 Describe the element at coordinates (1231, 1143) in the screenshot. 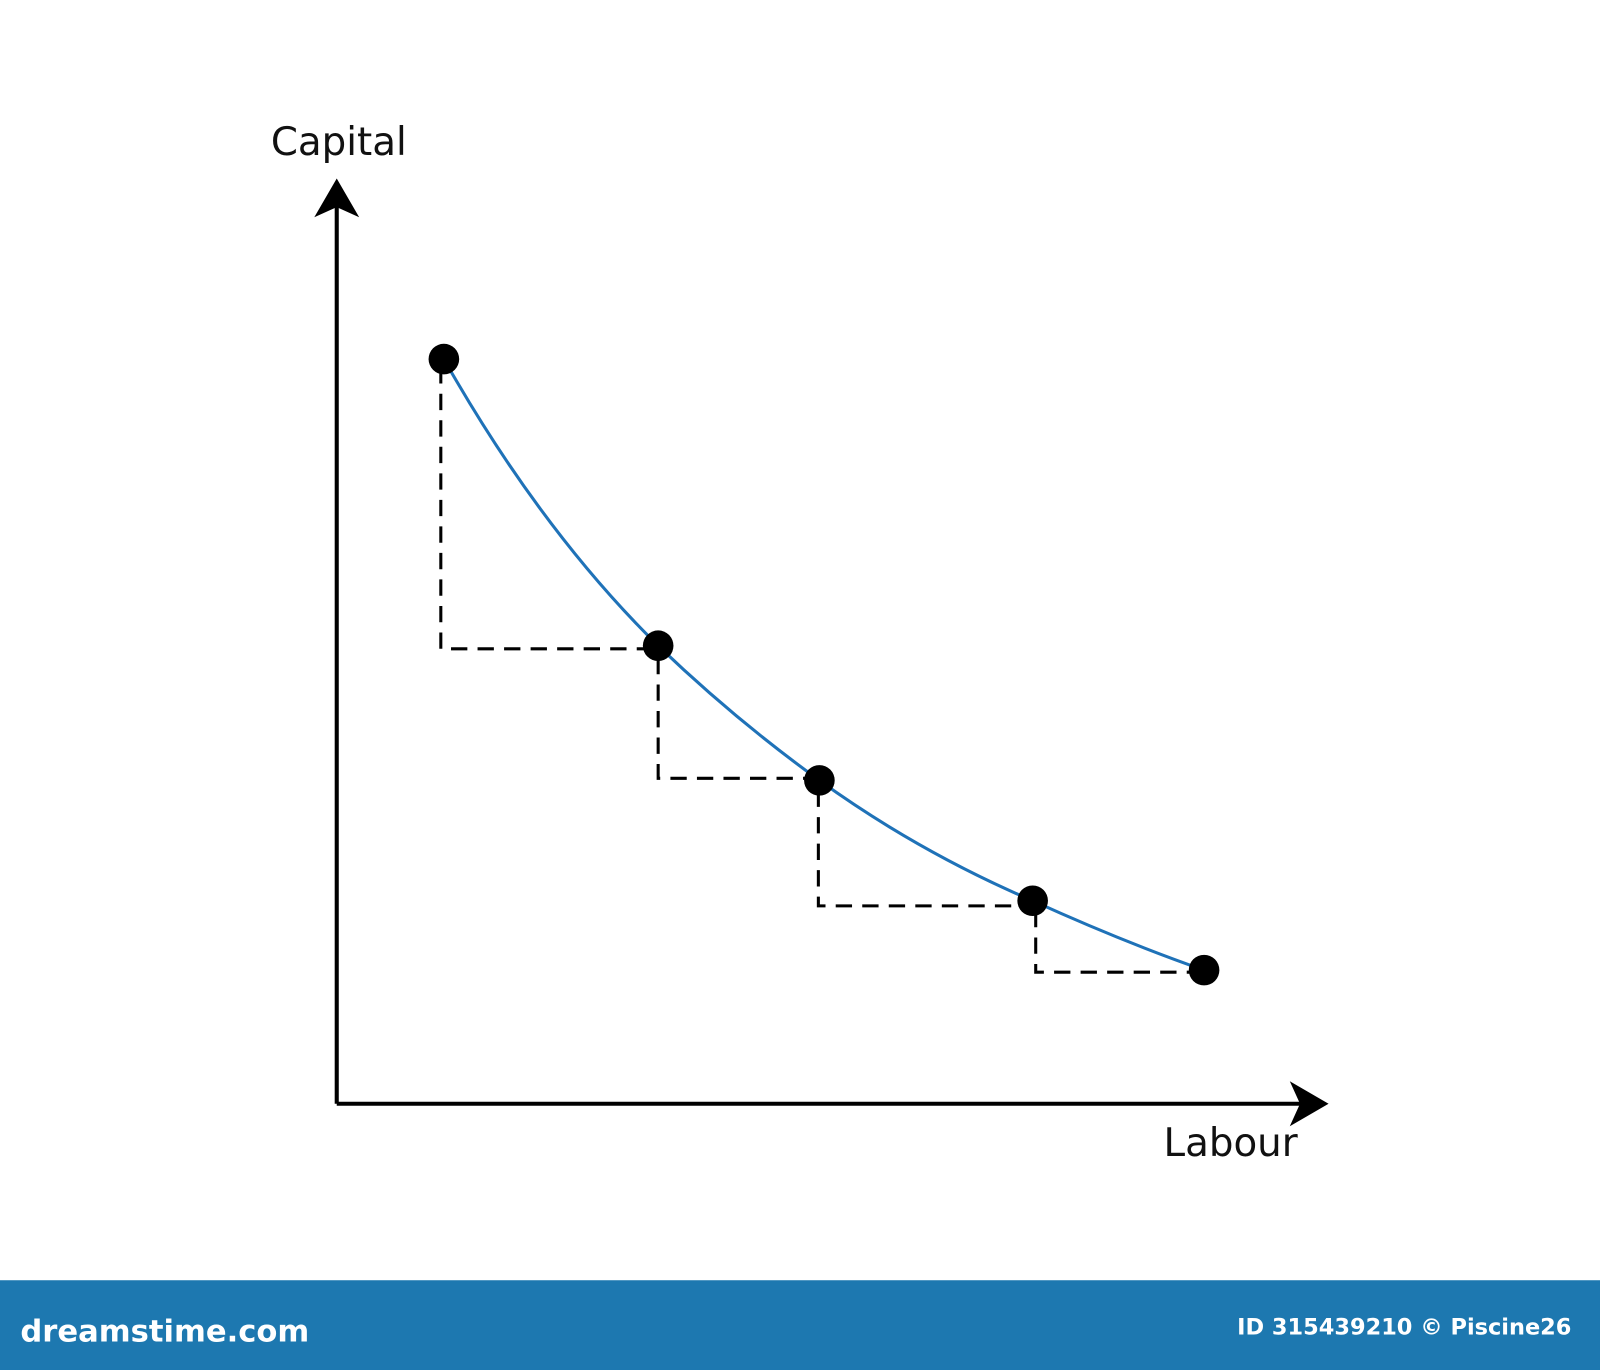

I see `x-axis-label: Labour` at that location.